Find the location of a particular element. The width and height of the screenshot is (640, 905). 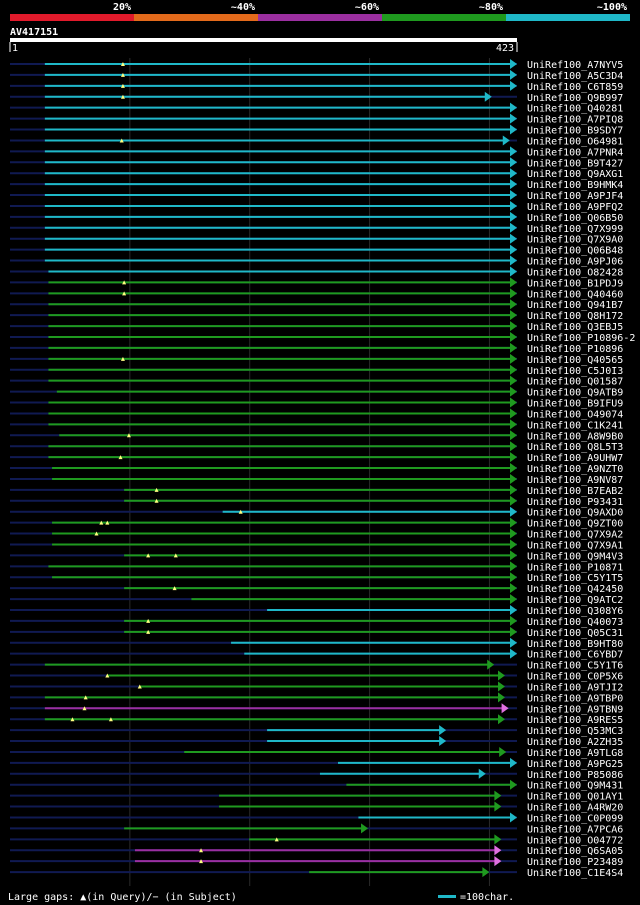

hit-row: UniRef100_C1E4S4 is located at coordinates (316, 873).